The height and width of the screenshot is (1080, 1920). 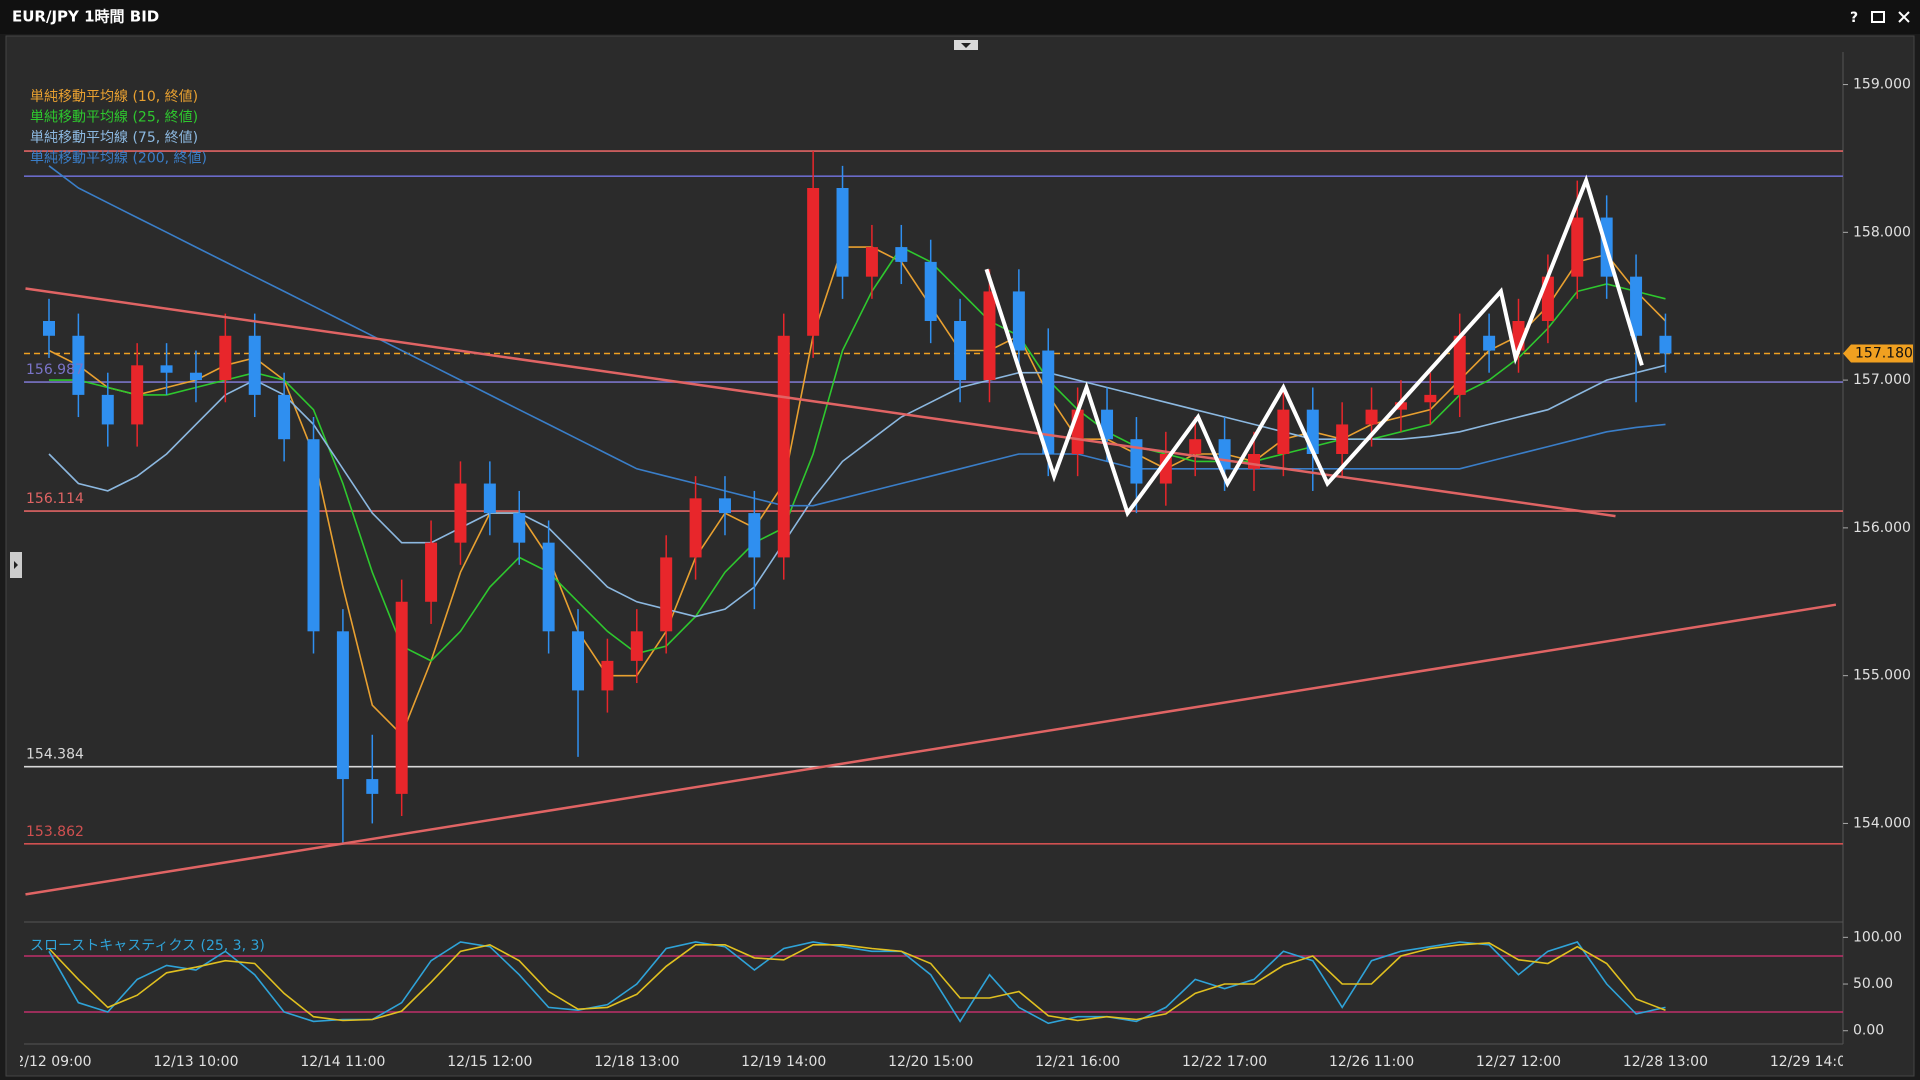 I want to click on legend-entry: 単純移動平均線 (200, 終値), so click(x=118, y=159).